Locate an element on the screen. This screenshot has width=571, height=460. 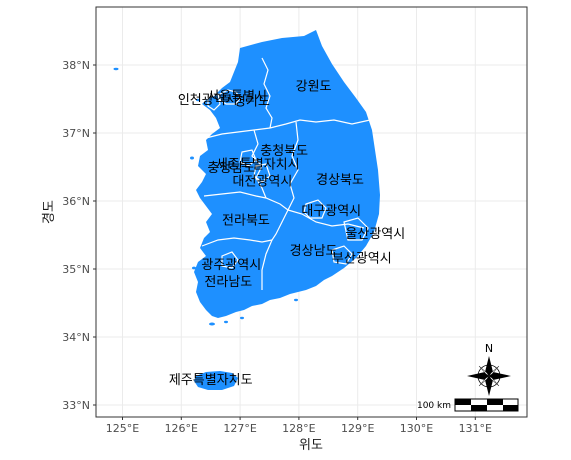
y-tick-label: 37°N is located at coordinates (76, 133).